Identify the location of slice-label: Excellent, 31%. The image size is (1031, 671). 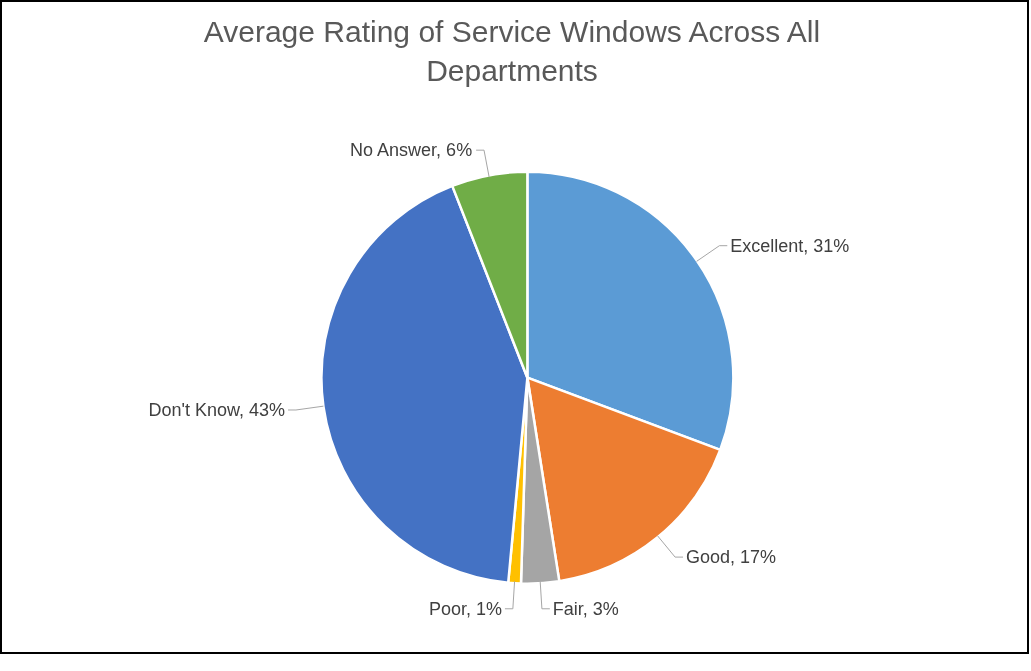
(790, 245).